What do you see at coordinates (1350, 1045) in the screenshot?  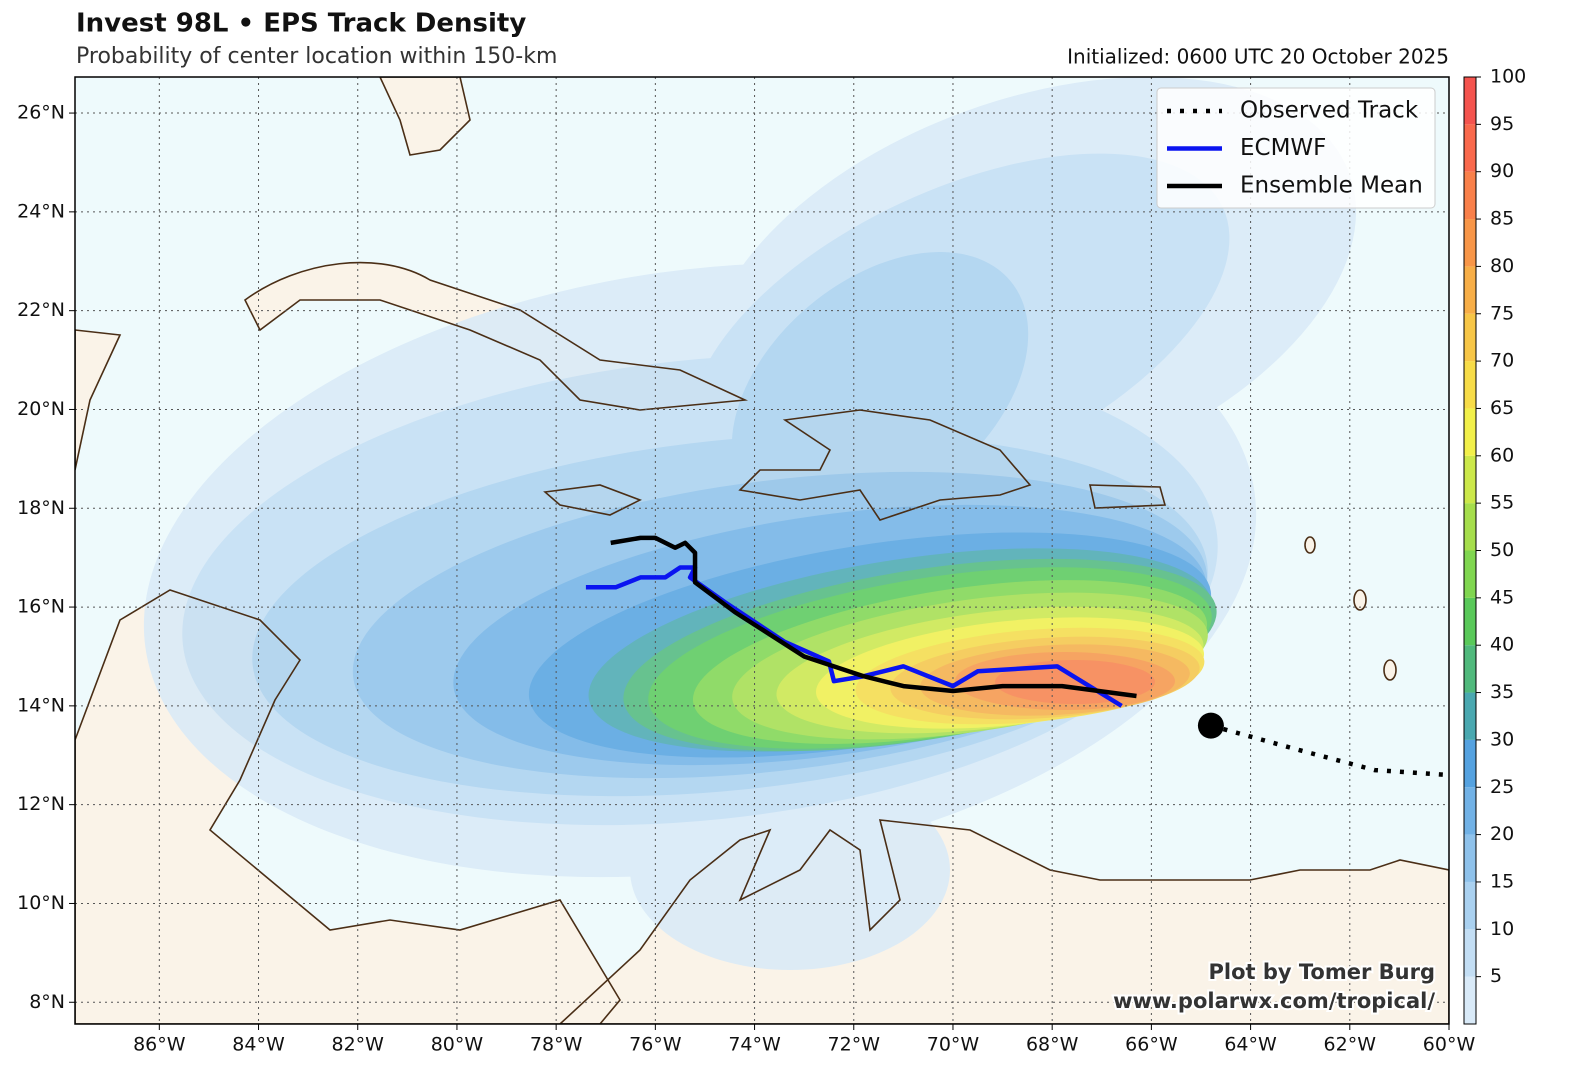 I see `x-tick-label: 62°W` at bounding box center [1350, 1045].